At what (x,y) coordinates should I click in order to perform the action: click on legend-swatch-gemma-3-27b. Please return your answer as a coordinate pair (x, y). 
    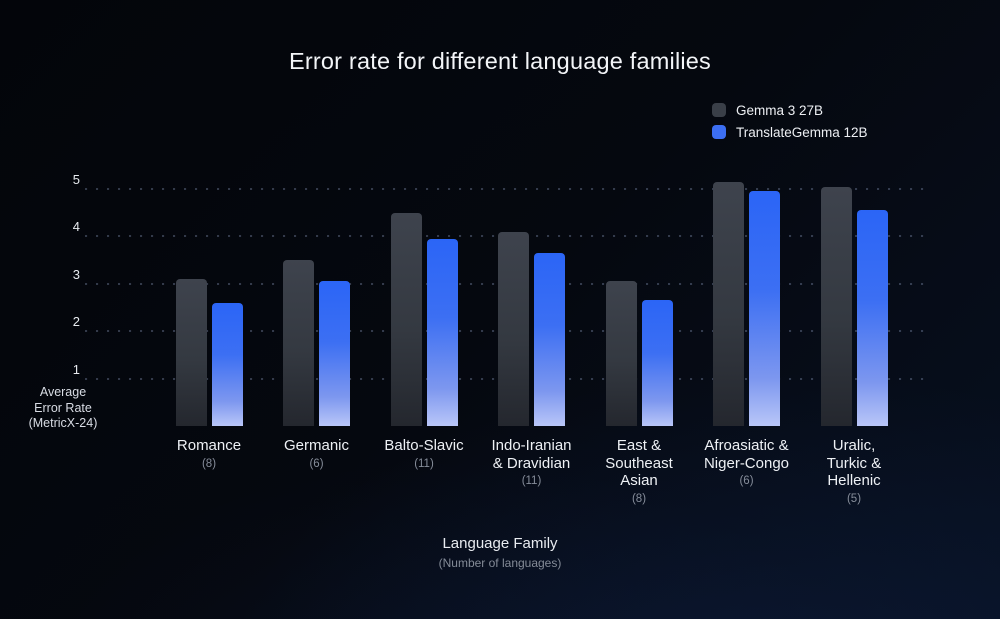
    Looking at the image, I should click on (719, 110).